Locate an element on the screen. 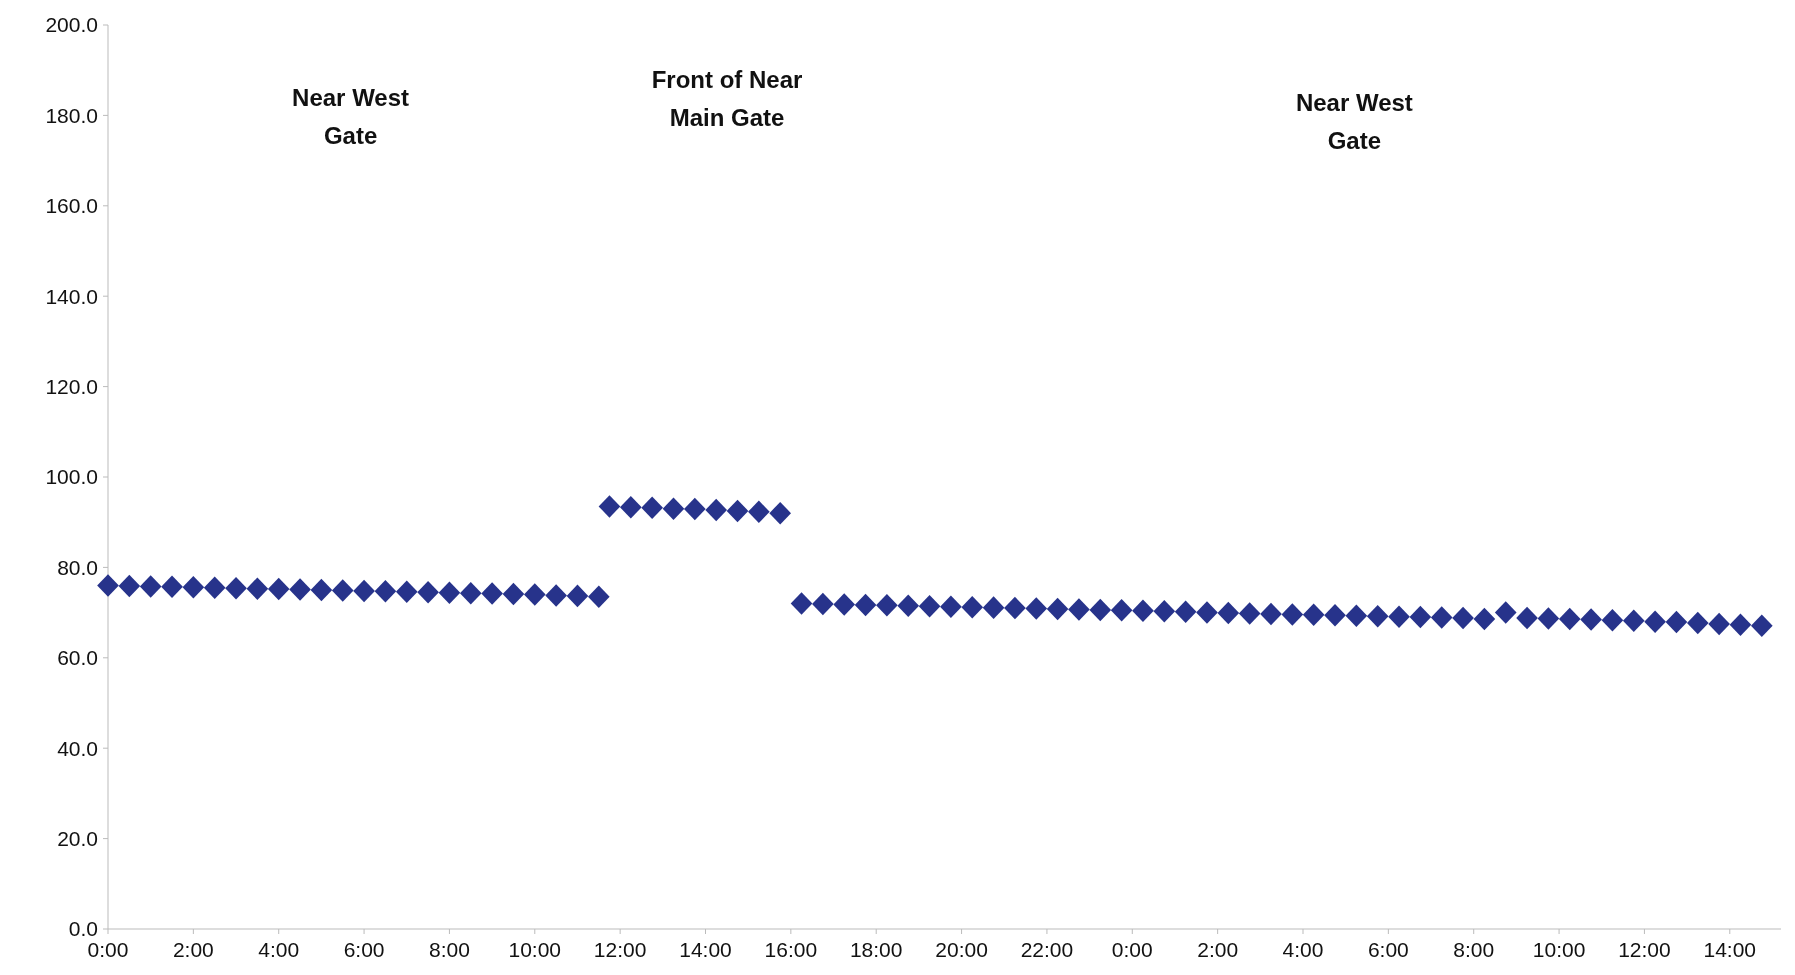 The height and width of the screenshot is (975, 1795). x-tick-label: 20:00 is located at coordinates (961, 949).